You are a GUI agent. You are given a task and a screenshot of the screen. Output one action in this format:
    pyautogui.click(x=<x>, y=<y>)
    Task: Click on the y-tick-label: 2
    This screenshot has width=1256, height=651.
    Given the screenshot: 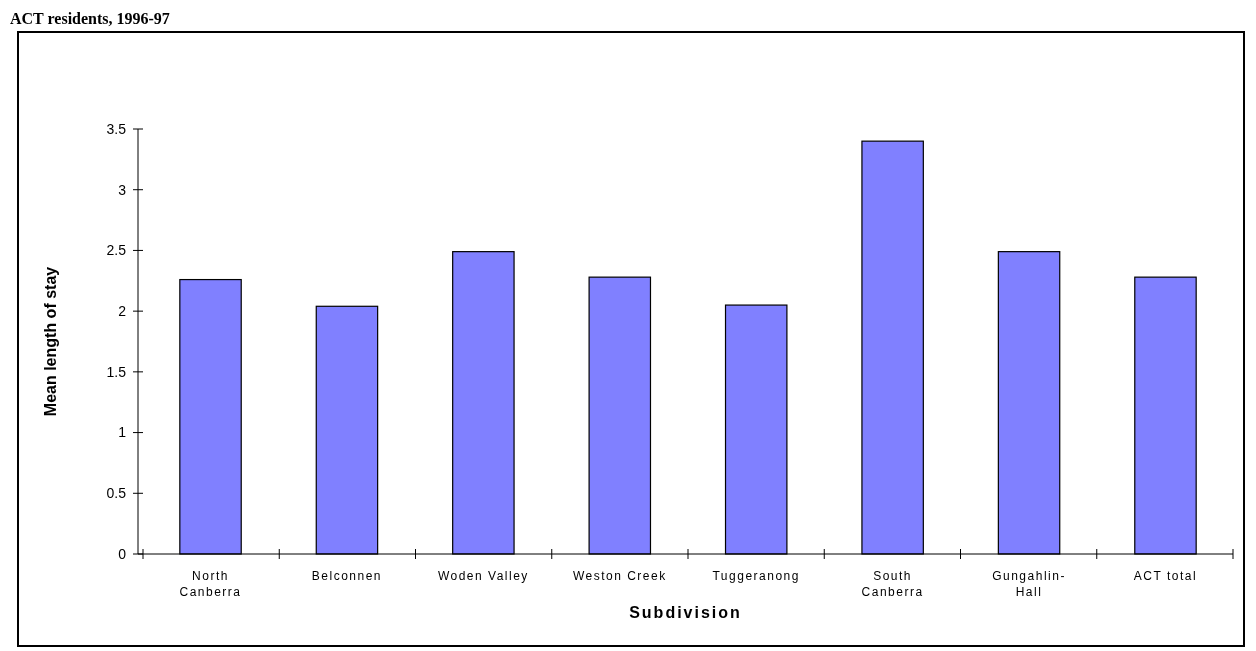 What is the action you would take?
    pyautogui.click(x=122, y=311)
    